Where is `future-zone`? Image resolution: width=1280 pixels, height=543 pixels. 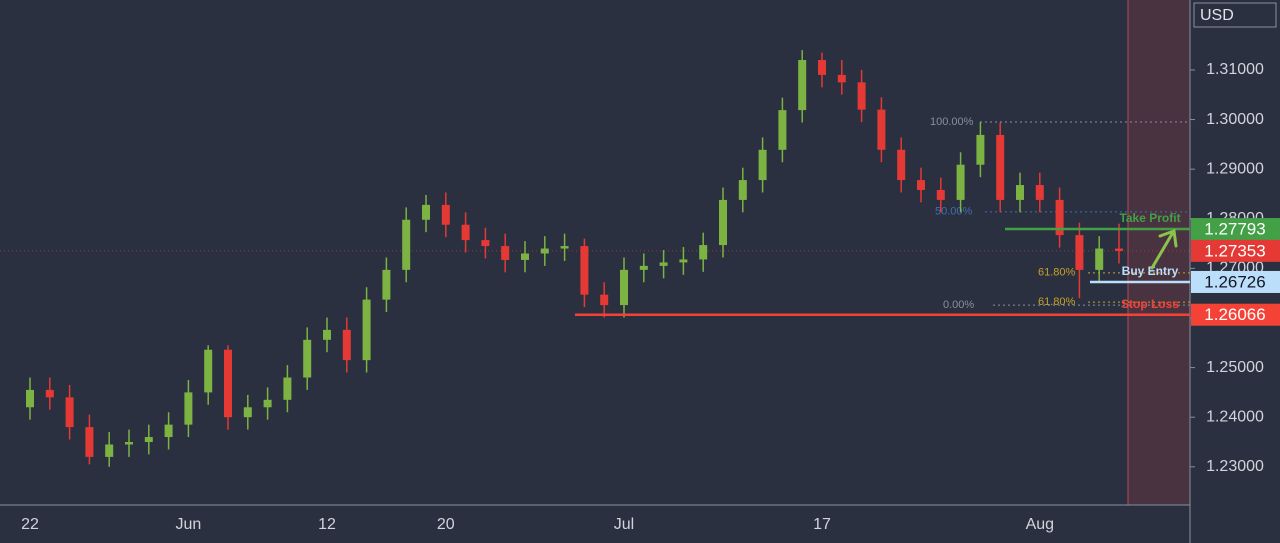
future-zone is located at coordinates (1159, 252).